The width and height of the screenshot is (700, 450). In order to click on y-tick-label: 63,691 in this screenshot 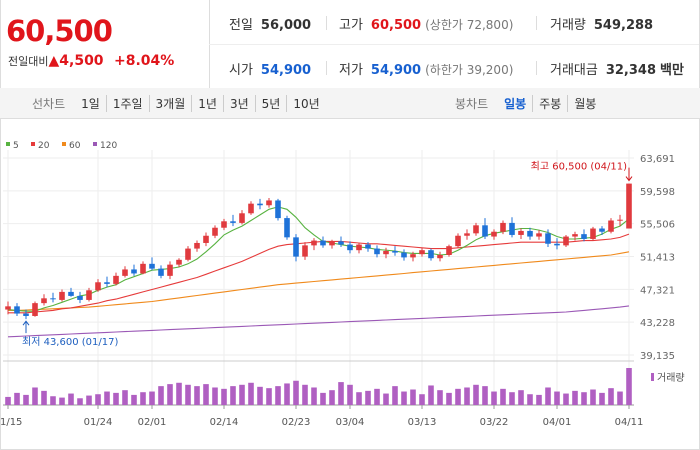, I will do `click(657, 159)`.